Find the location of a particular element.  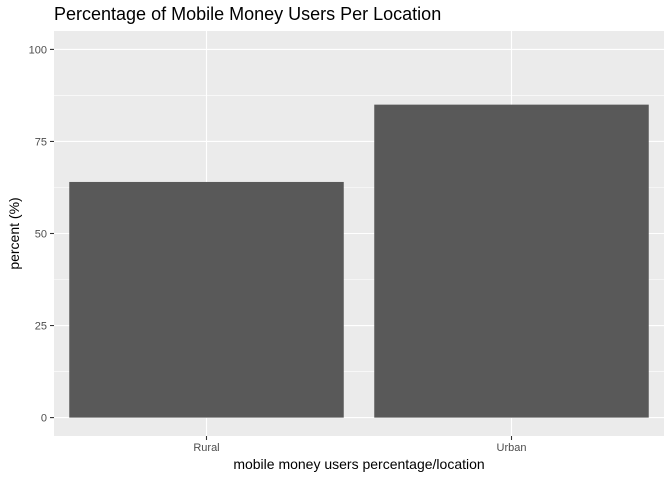

x-tick-label: Urban is located at coordinates (512, 448).